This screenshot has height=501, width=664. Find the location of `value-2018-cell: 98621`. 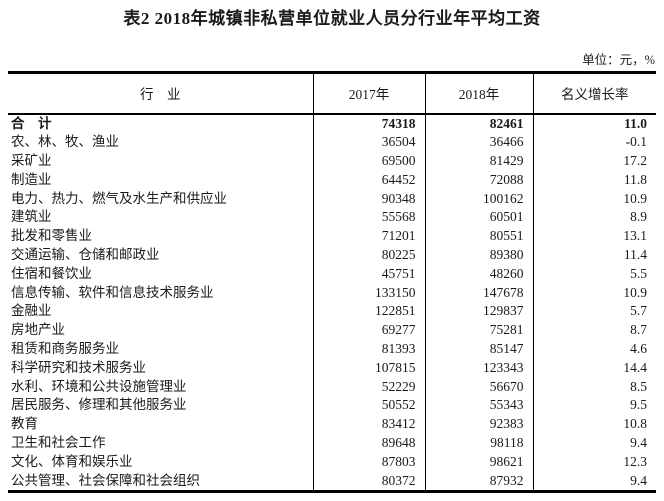

value-2018-cell: 98621 is located at coordinates (479, 462).